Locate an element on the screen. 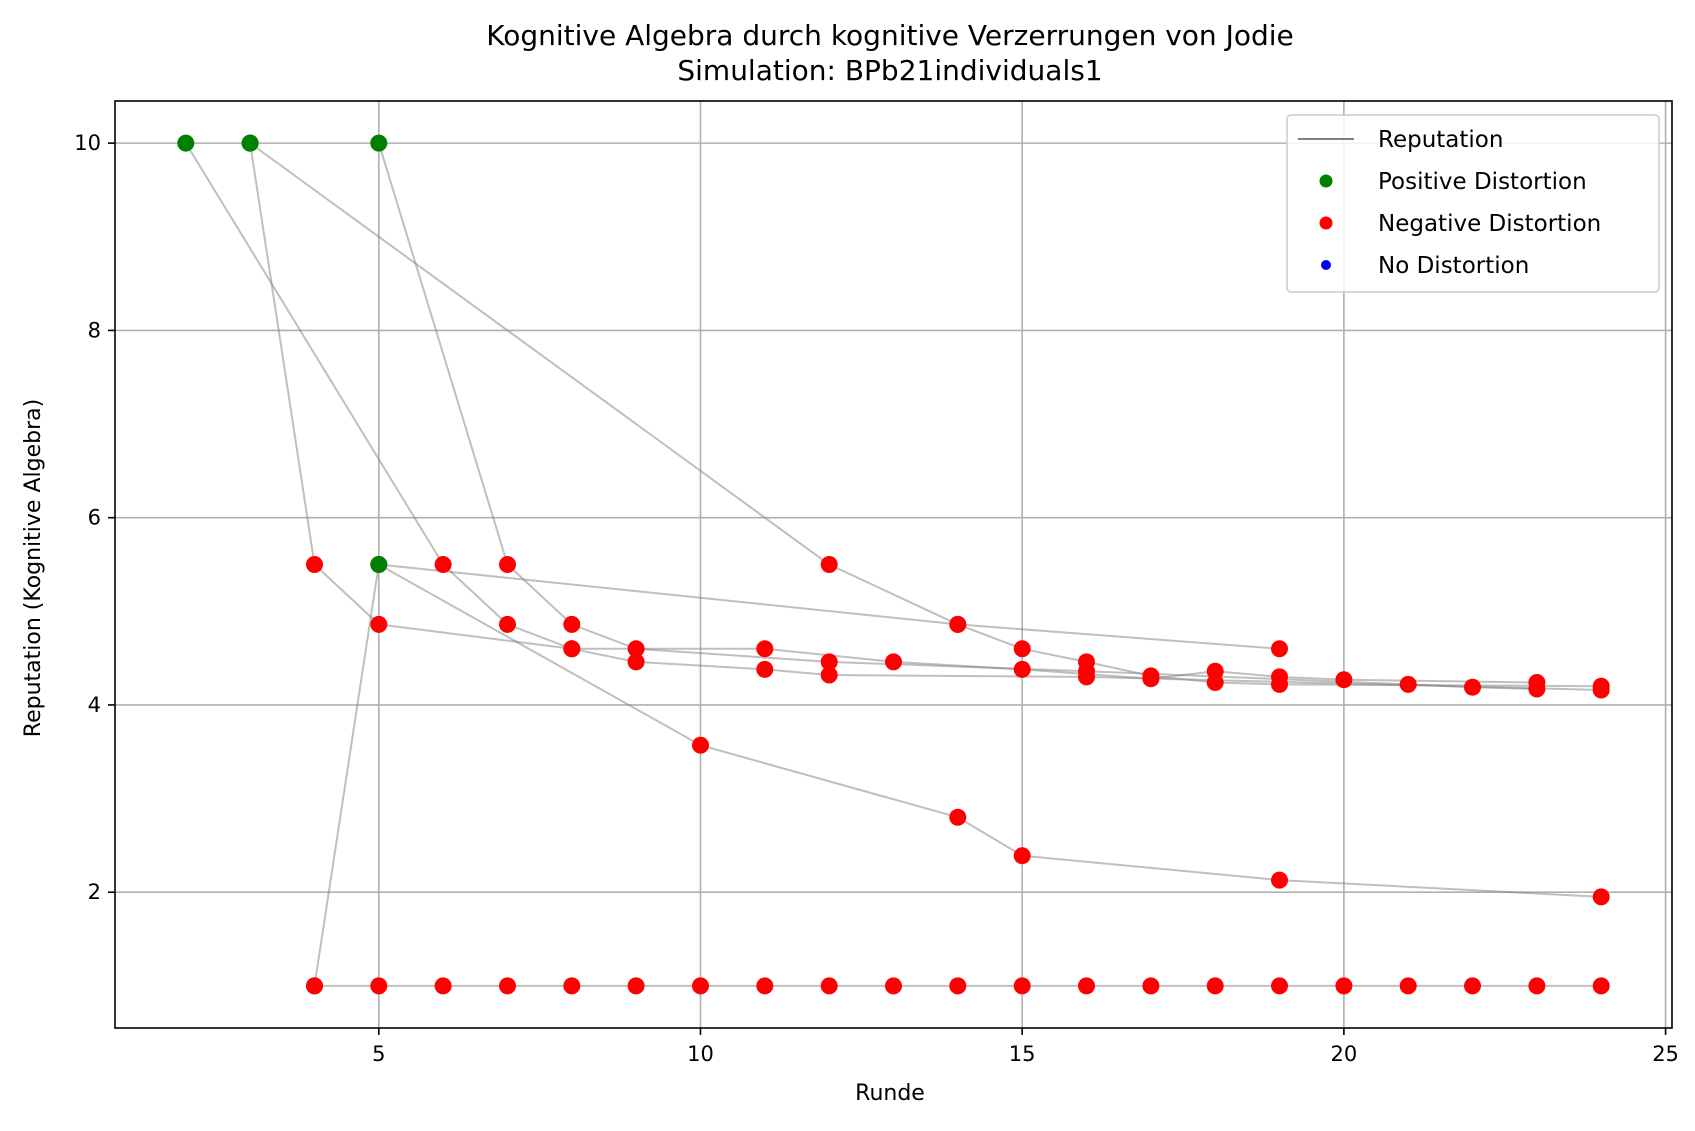  legend-marker-positive is located at coordinates (1326, 181).